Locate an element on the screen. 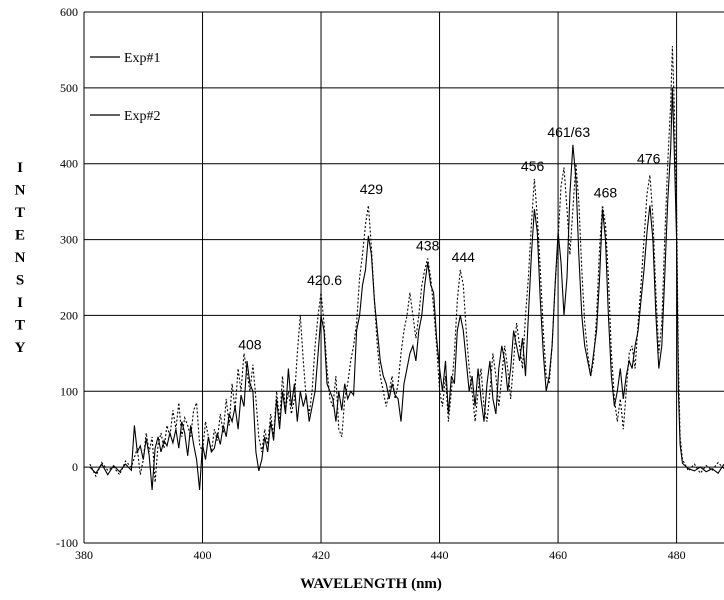  peak-label: 456 is located at coordinates (533, 166).